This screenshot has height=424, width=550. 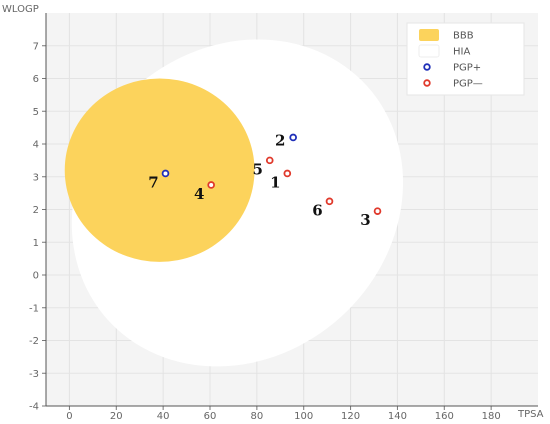 What do you see at coordinates (36, 177) in the screenshot?
I see `y-tick-label: 3` at bounding box center [36, 177].